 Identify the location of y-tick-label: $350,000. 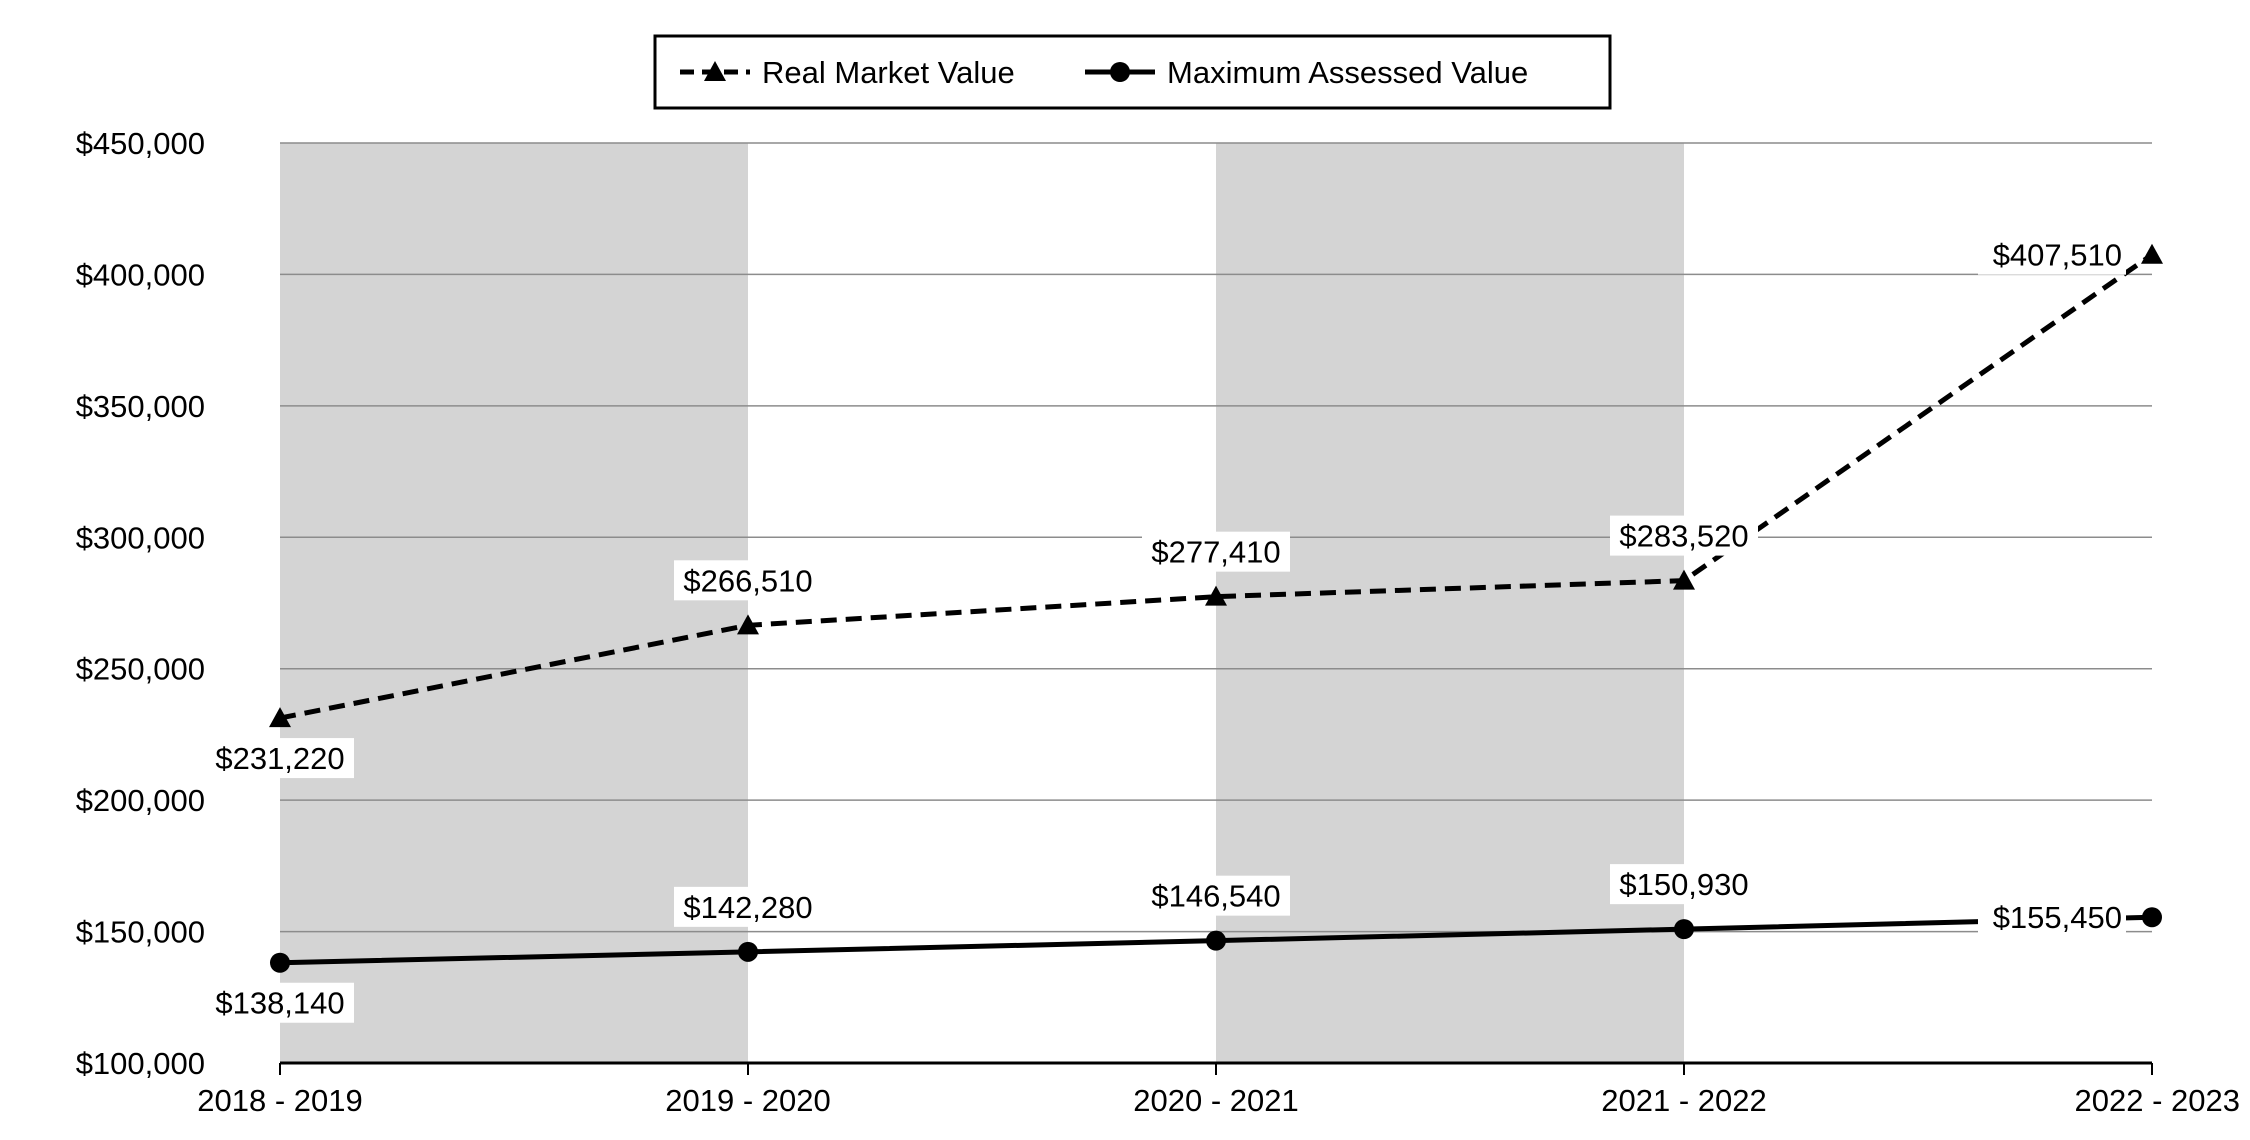
(140, 406).